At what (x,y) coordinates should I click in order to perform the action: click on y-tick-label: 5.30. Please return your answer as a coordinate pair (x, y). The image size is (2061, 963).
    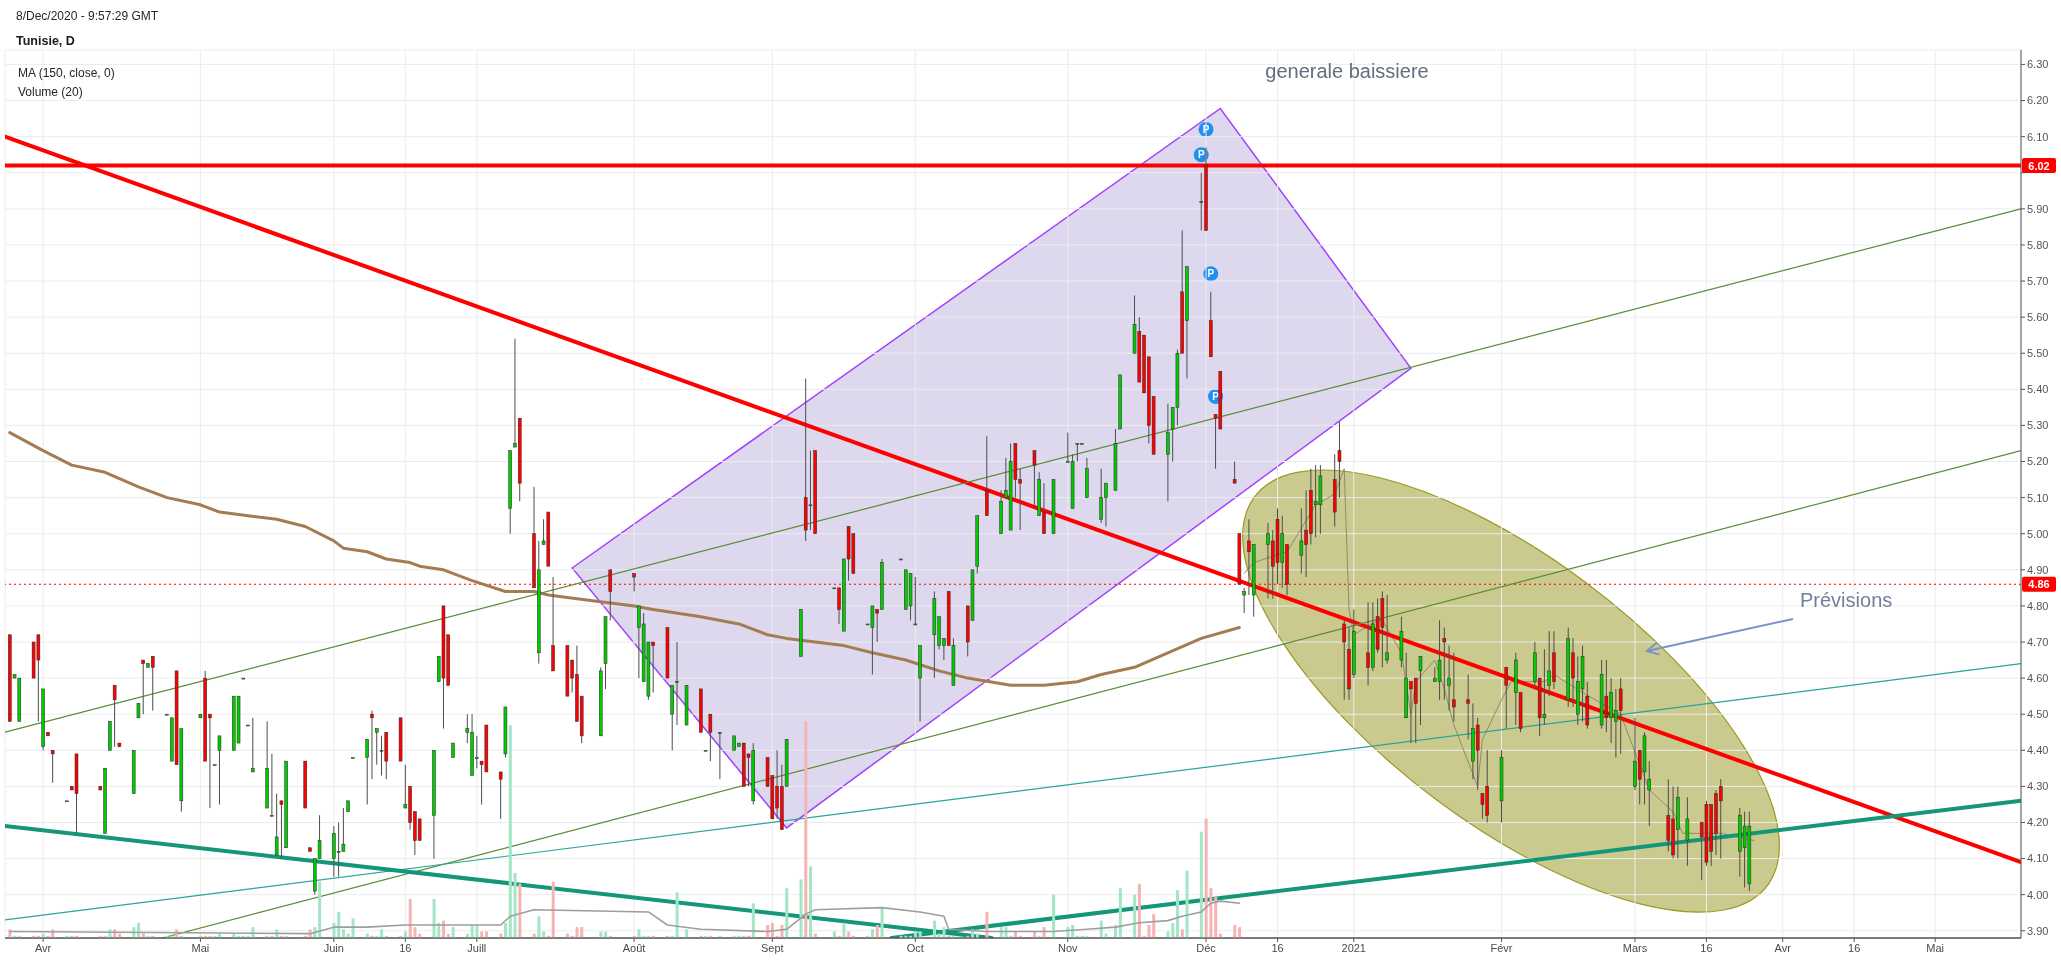
    Looking at the image, I should click on (2038, 425).